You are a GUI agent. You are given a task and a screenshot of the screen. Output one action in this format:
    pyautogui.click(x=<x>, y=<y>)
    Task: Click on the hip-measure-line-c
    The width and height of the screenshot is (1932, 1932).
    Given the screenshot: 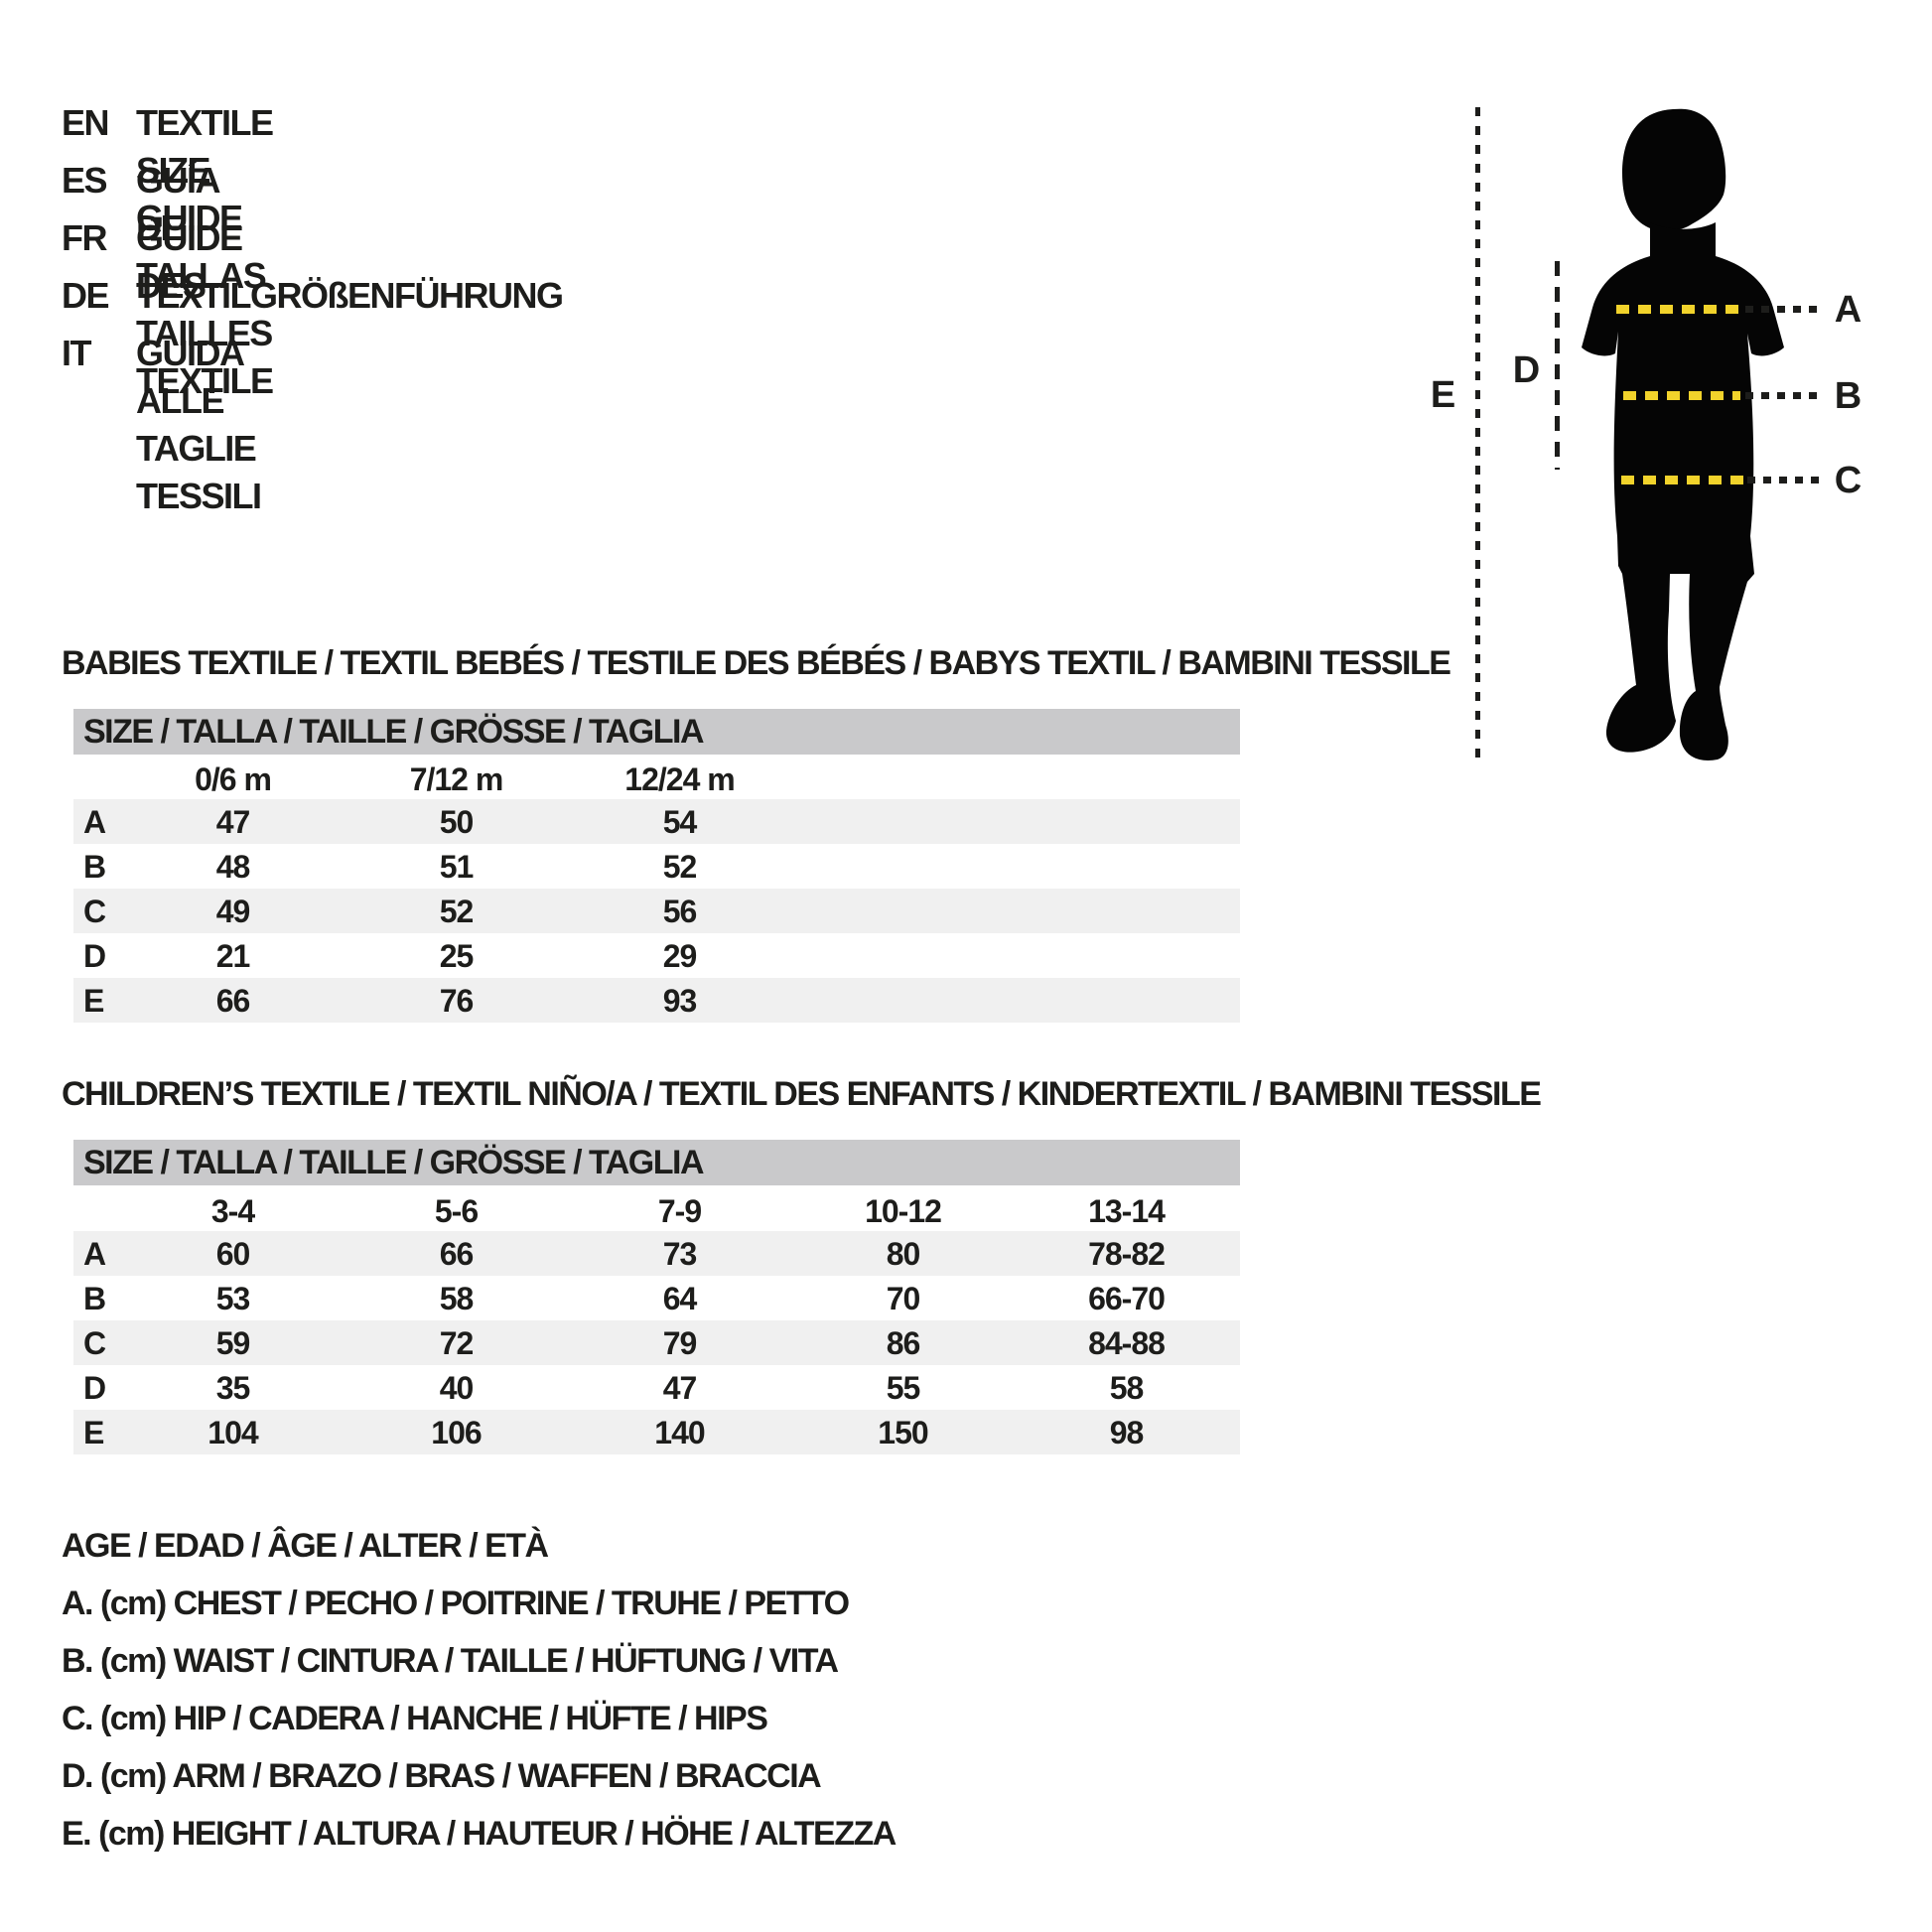 What is the action you would take?
    pyautogui.click(x=1682, y=480)
    